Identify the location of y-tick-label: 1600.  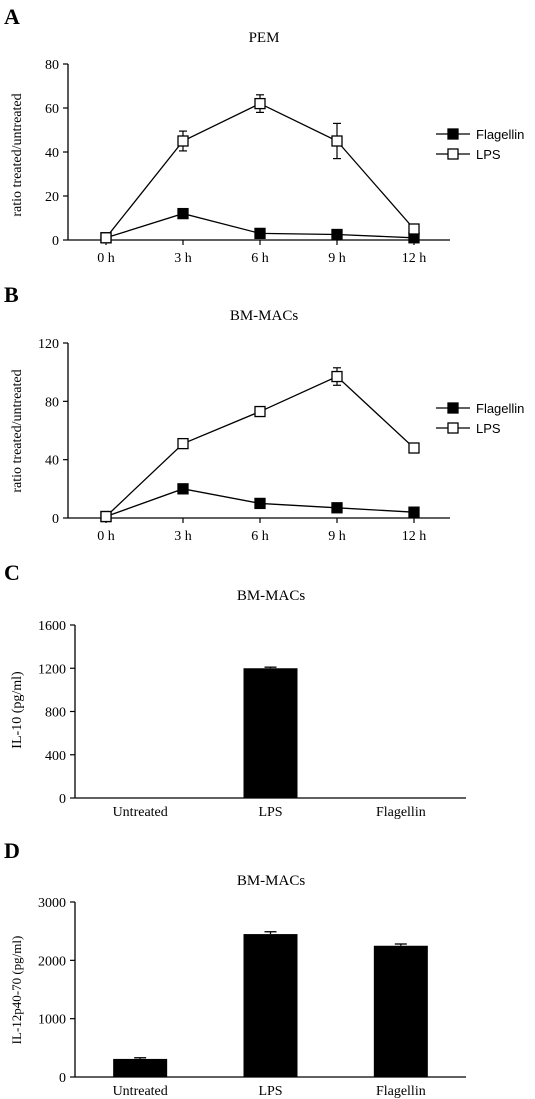
(52, 626).